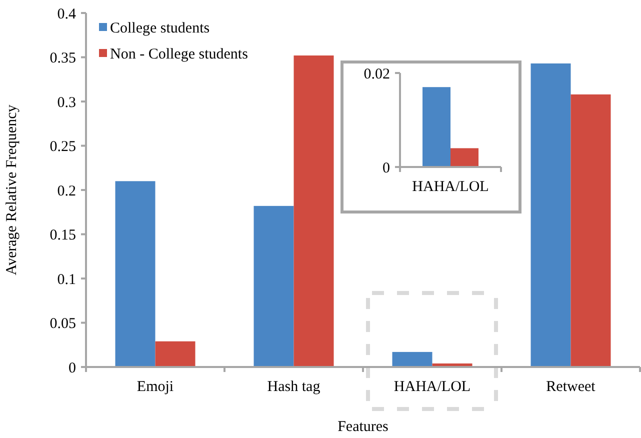 The width and height of the screenshot is (641, 438). What do you see at coordinates (63, 58) in the screenshot?
I see `y-tick-label: 0.35` at bounding box center [63, 58].